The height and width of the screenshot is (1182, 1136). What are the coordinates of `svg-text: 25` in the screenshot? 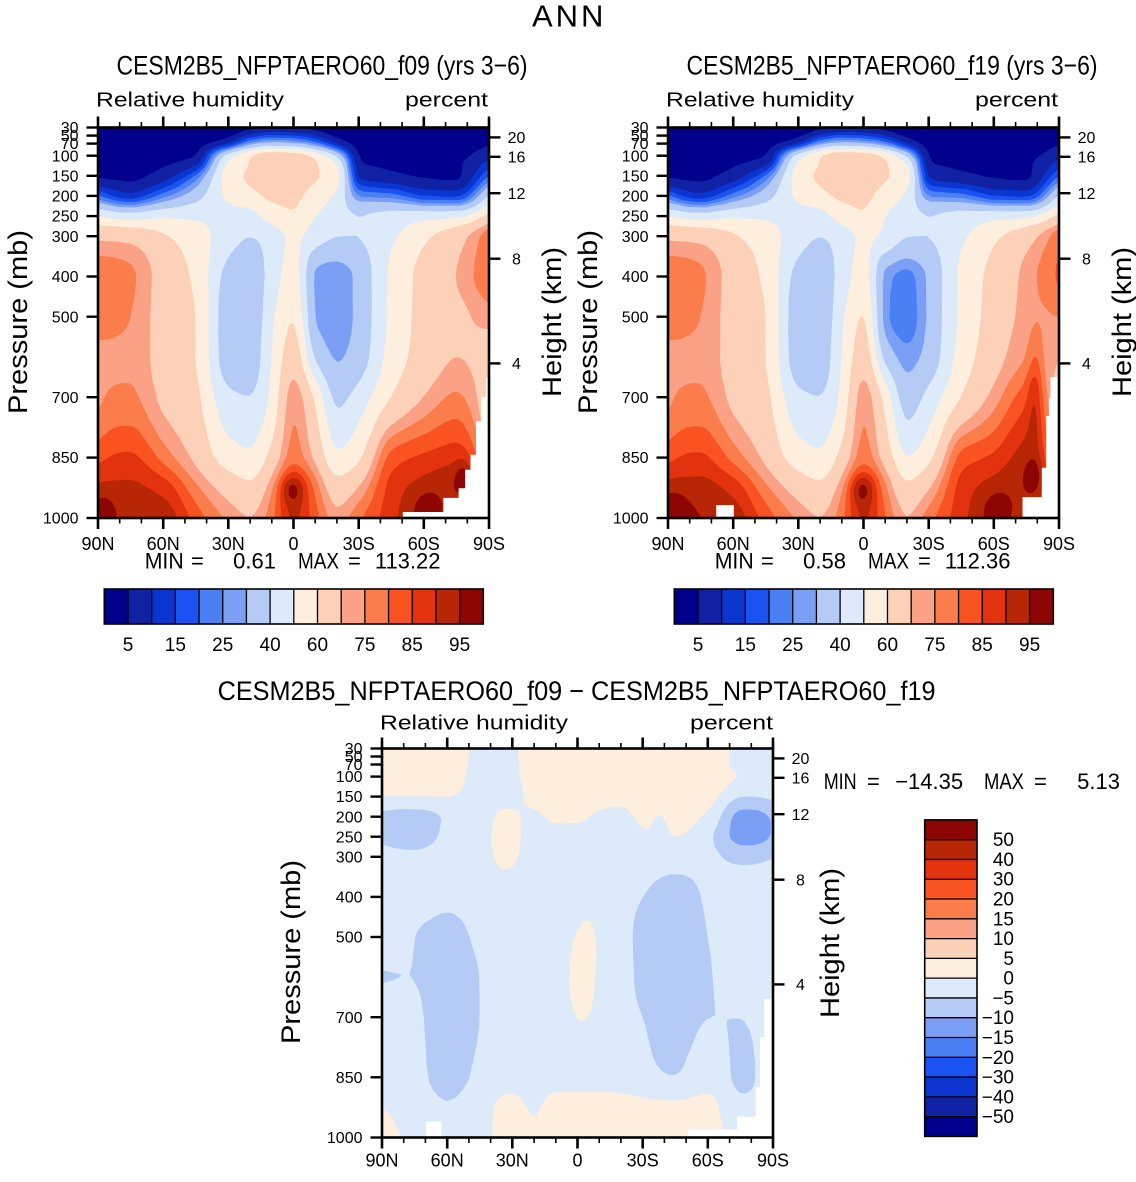 It's located at (792, 645).